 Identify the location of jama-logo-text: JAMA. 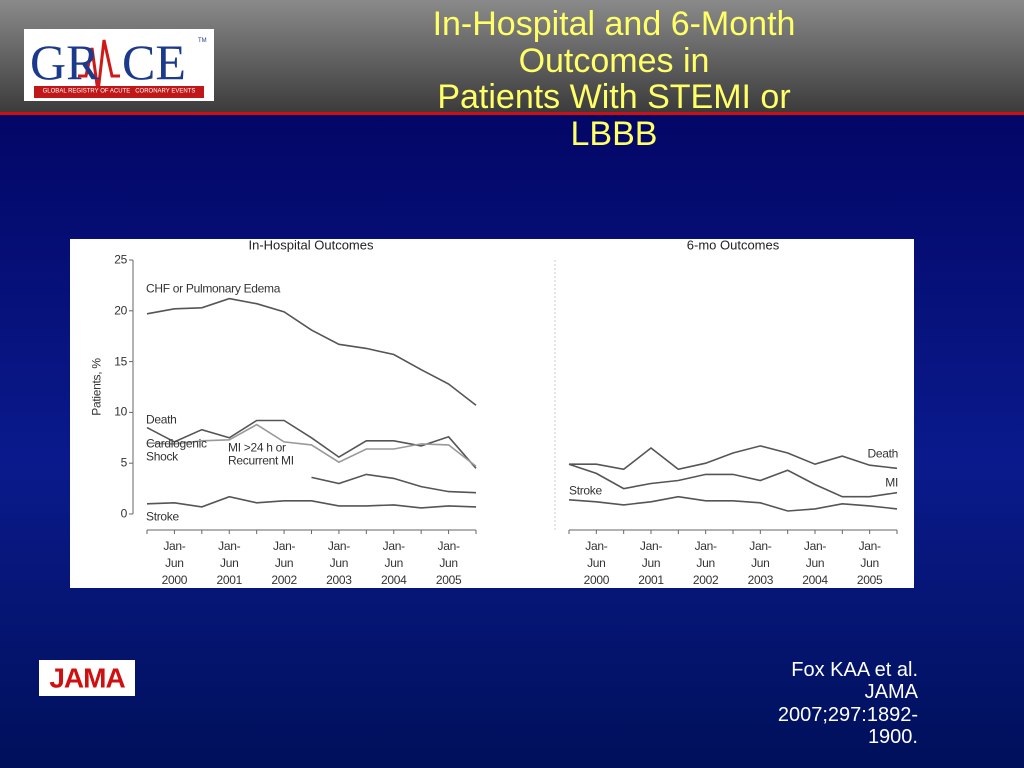
(87, 678).